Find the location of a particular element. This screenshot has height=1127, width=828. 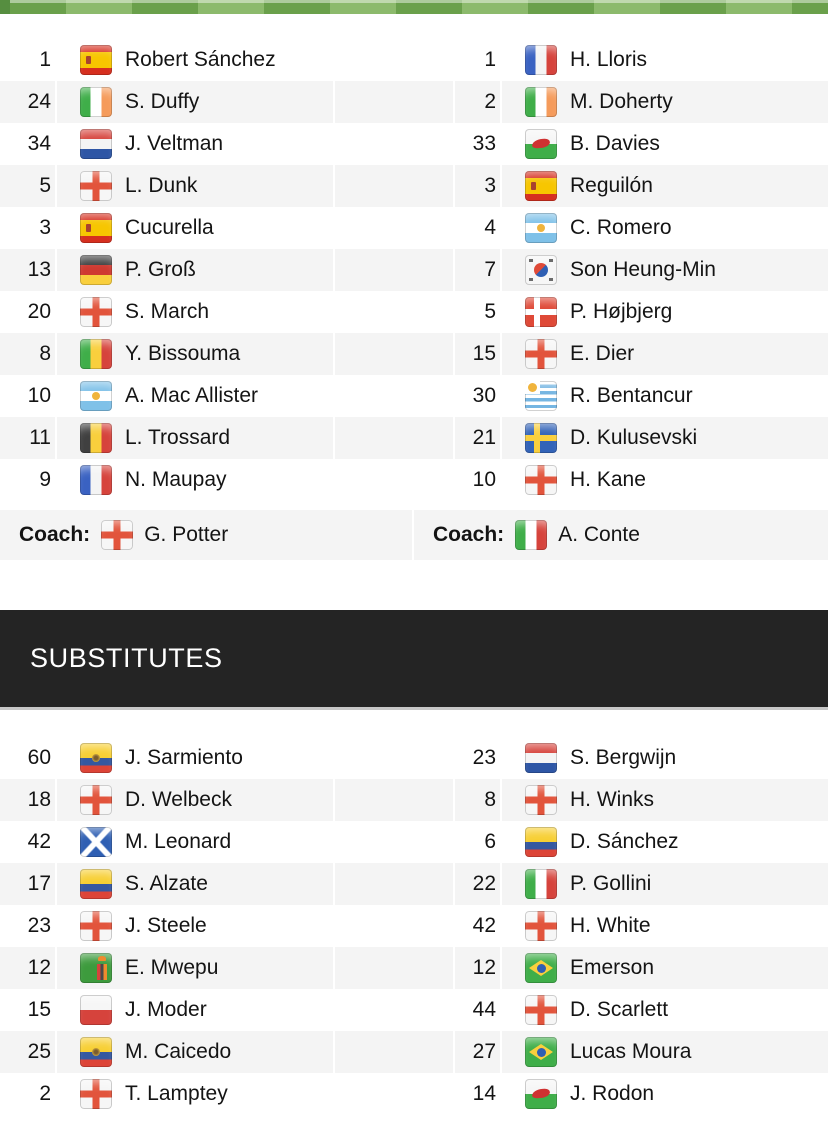

player-number: 44 is located at coordinates (484, 1009).